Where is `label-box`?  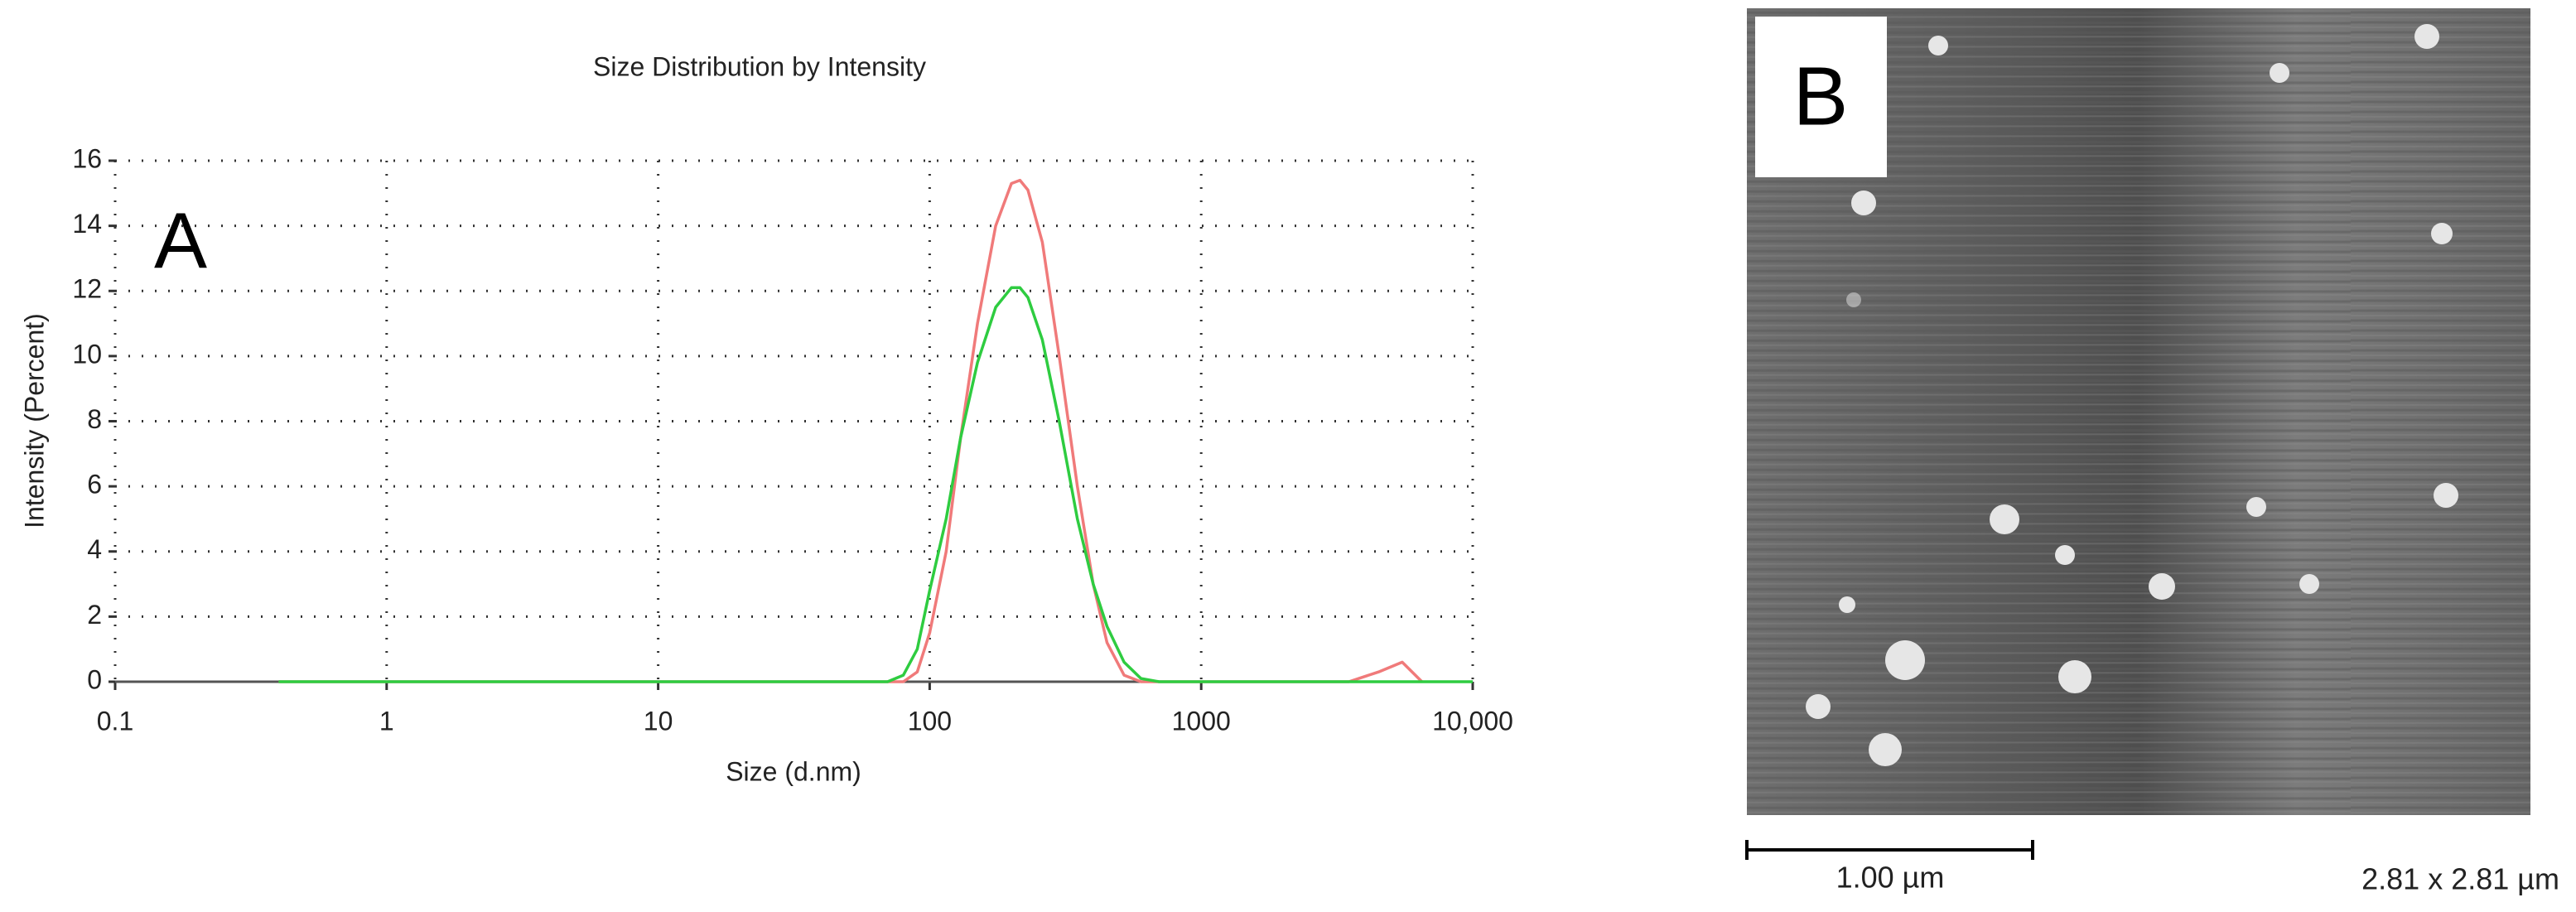
label-box is located at coordinates (1821, 97).